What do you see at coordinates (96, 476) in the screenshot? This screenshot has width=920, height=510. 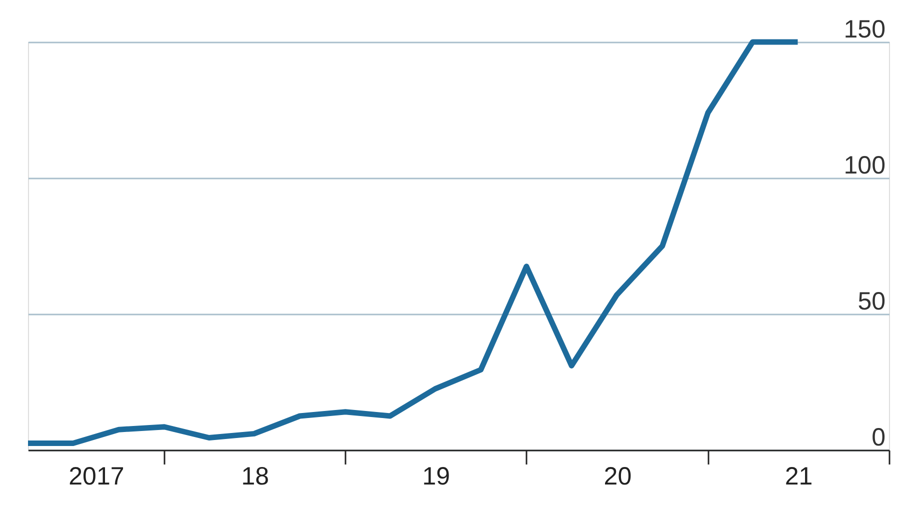 I see `x-tick-label: 2017` at bounding box center [96, 476].